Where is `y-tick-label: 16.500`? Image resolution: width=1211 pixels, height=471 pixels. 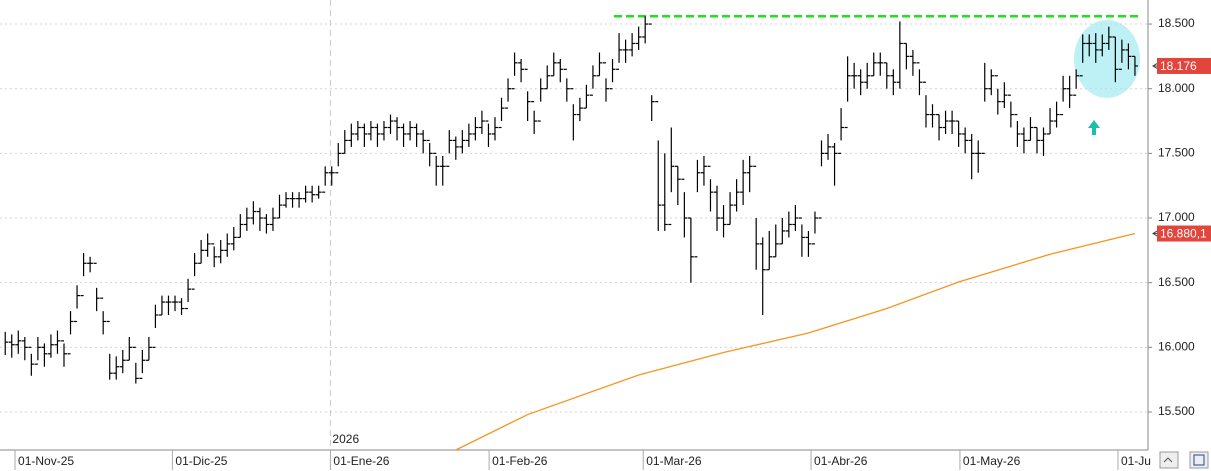
y-tick-label: 16.500 is located at coordinates (1176, 282).